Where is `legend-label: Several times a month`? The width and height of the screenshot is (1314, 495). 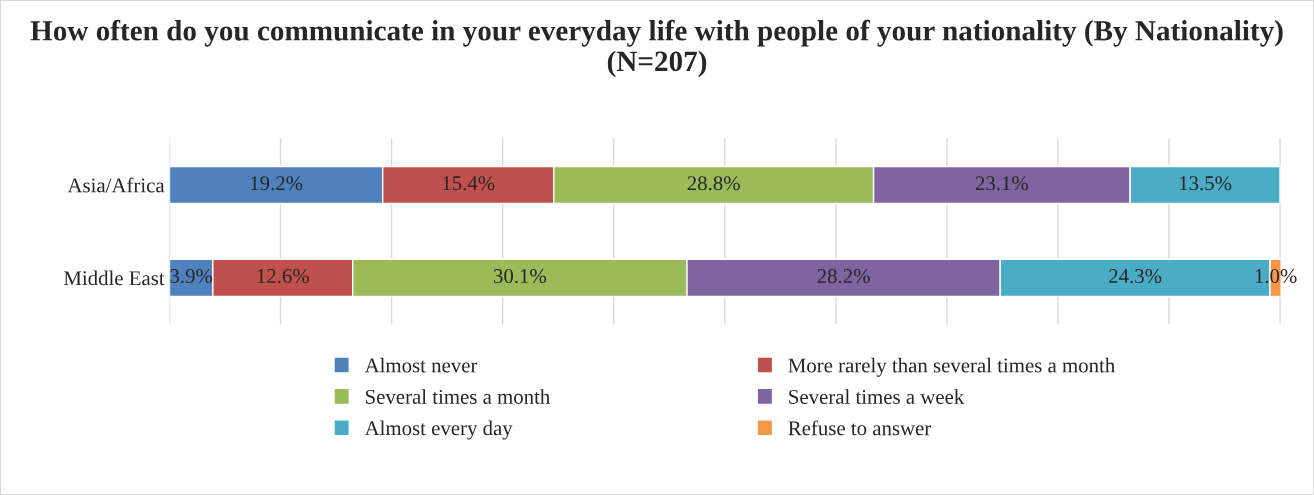 legend-label: Several times a month is located at coordinates (458, 396).